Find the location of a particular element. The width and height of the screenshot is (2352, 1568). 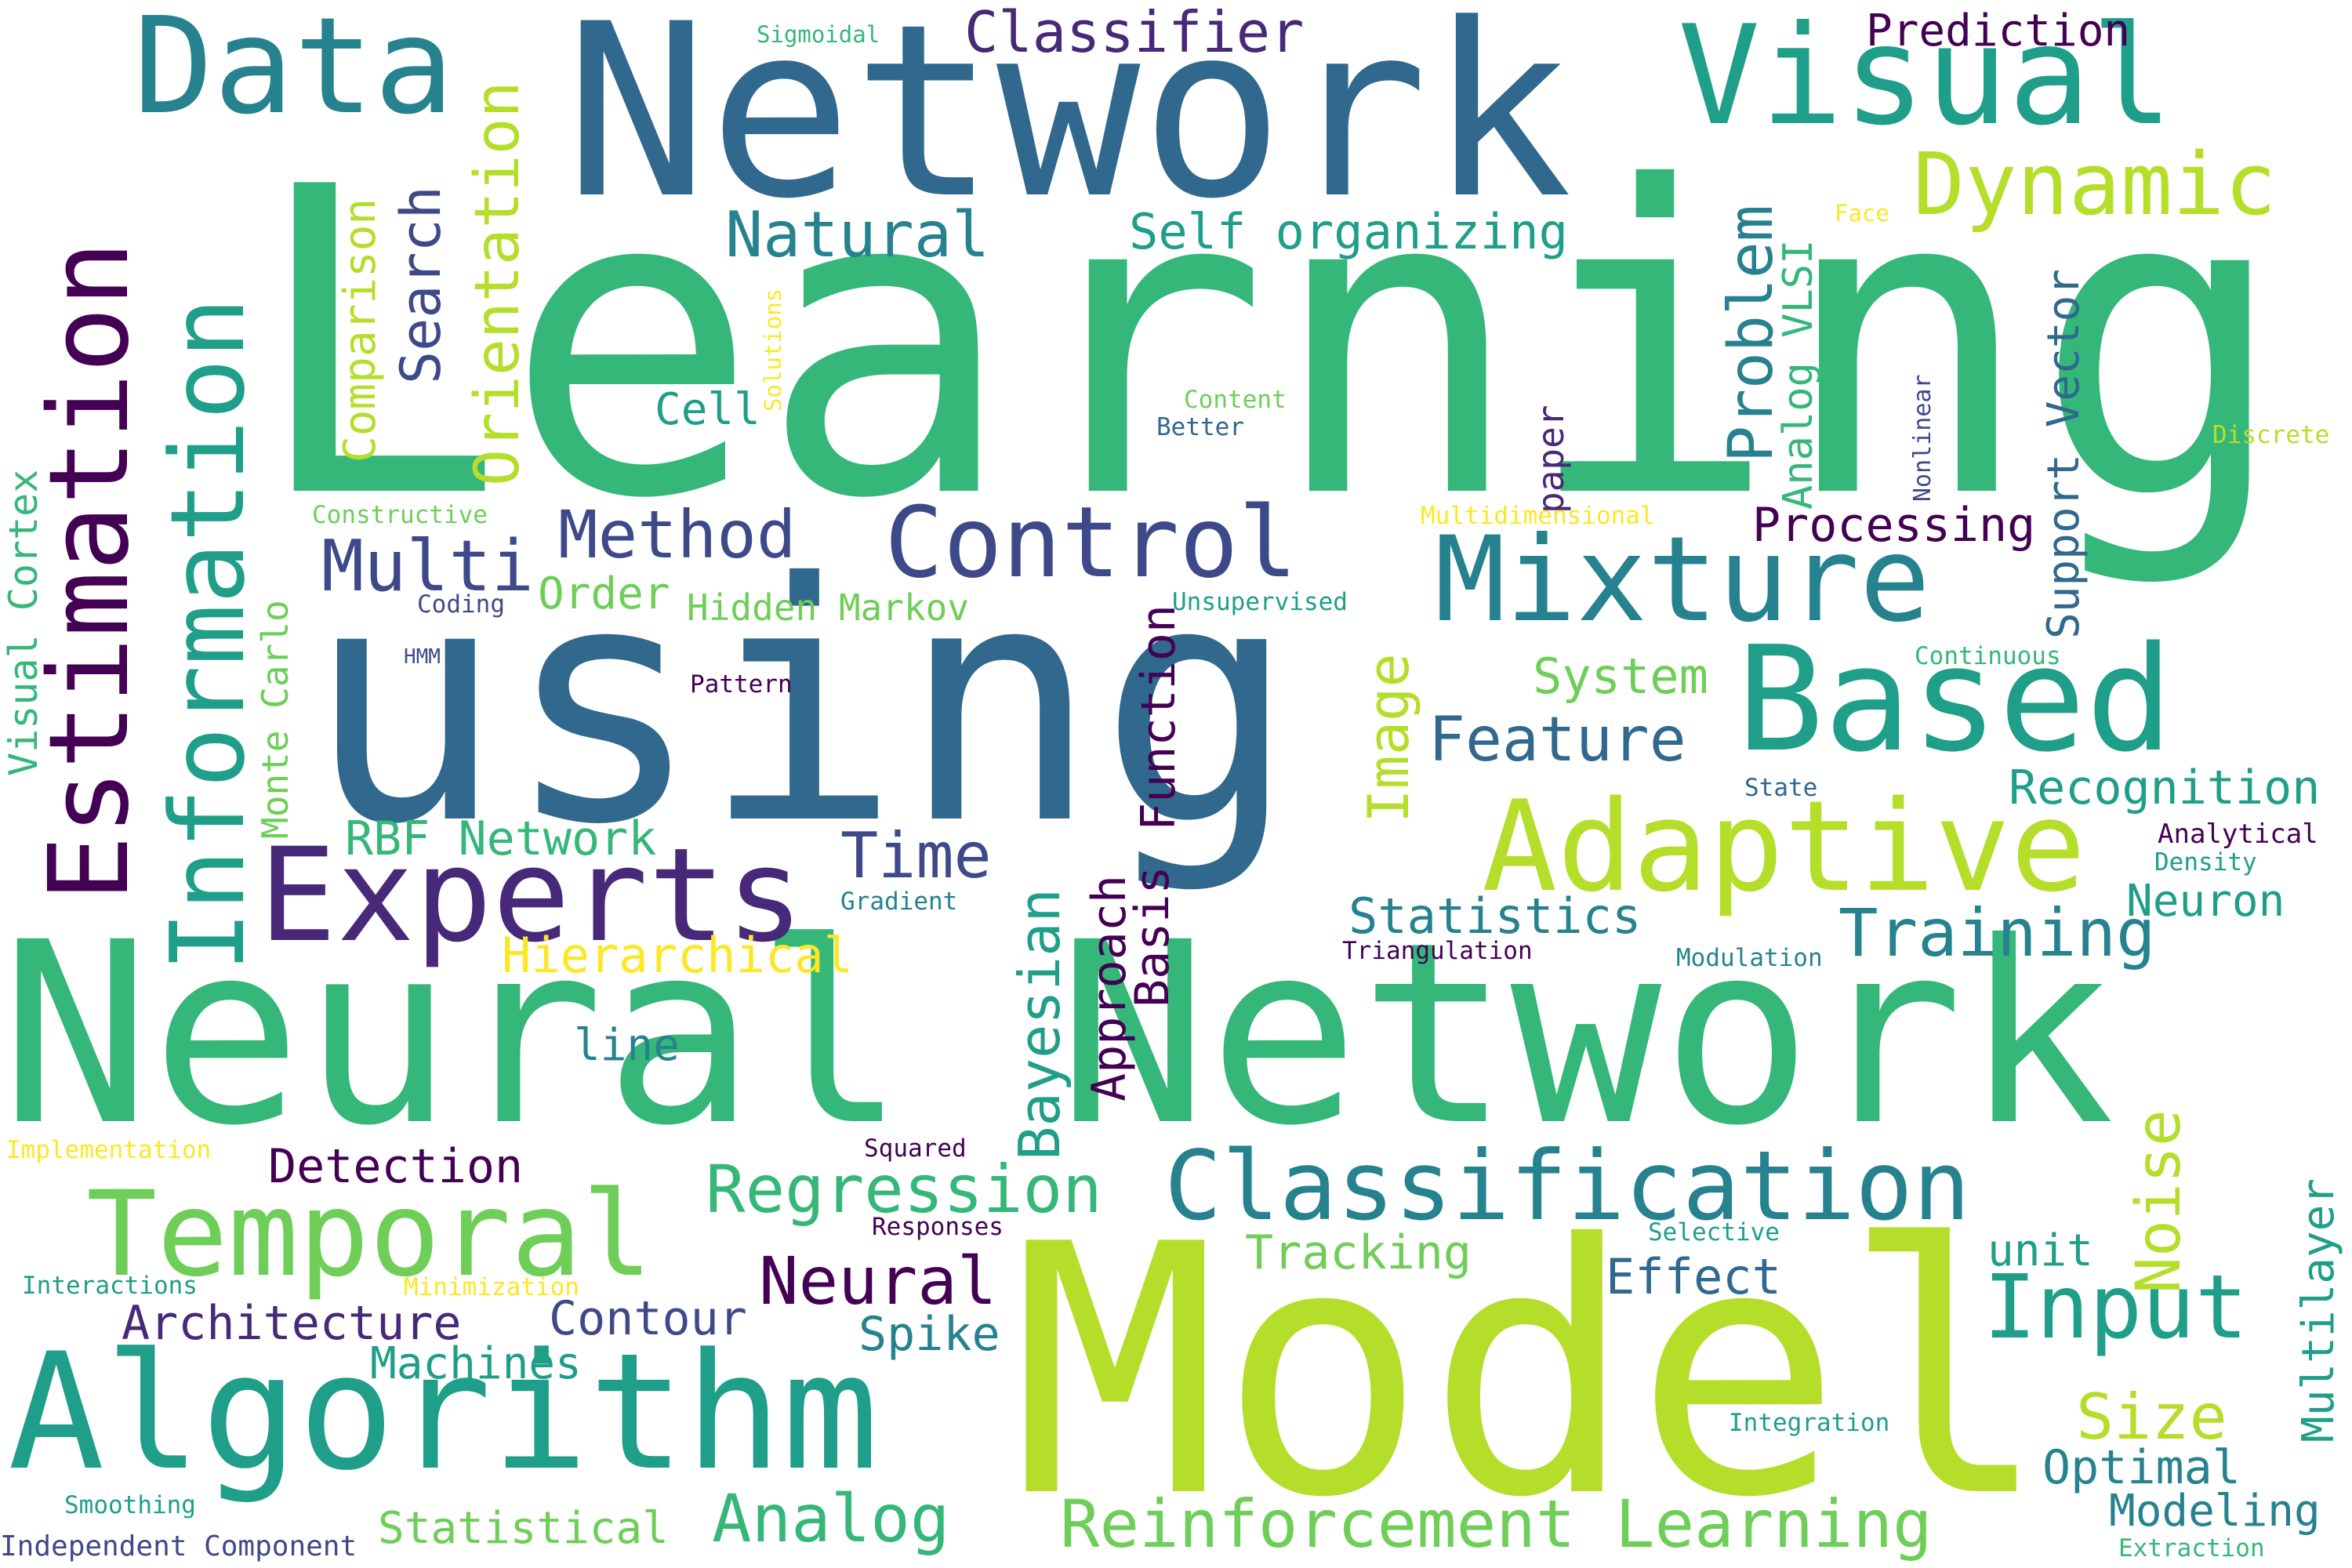

word-implementation: Implementation is located at coordinates (109, 1150).